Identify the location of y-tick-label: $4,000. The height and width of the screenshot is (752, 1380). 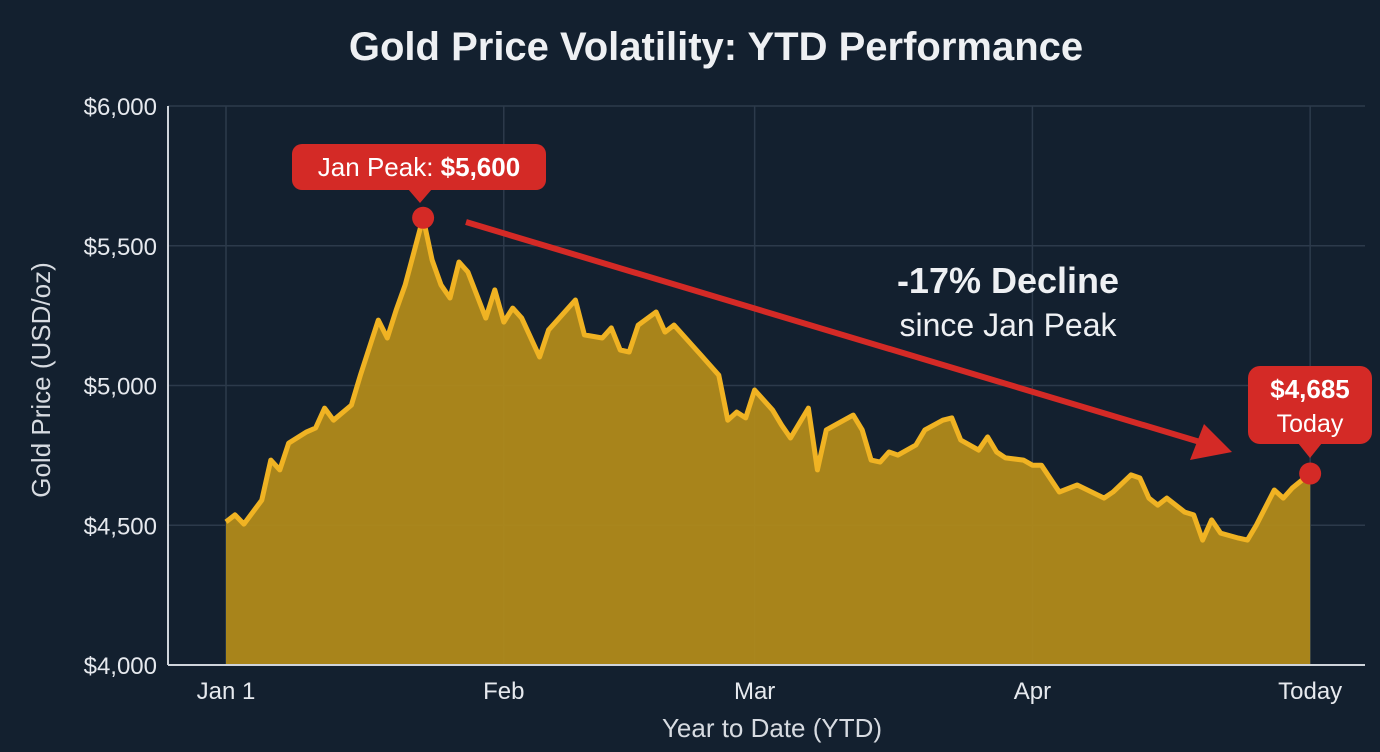
(120, 666).